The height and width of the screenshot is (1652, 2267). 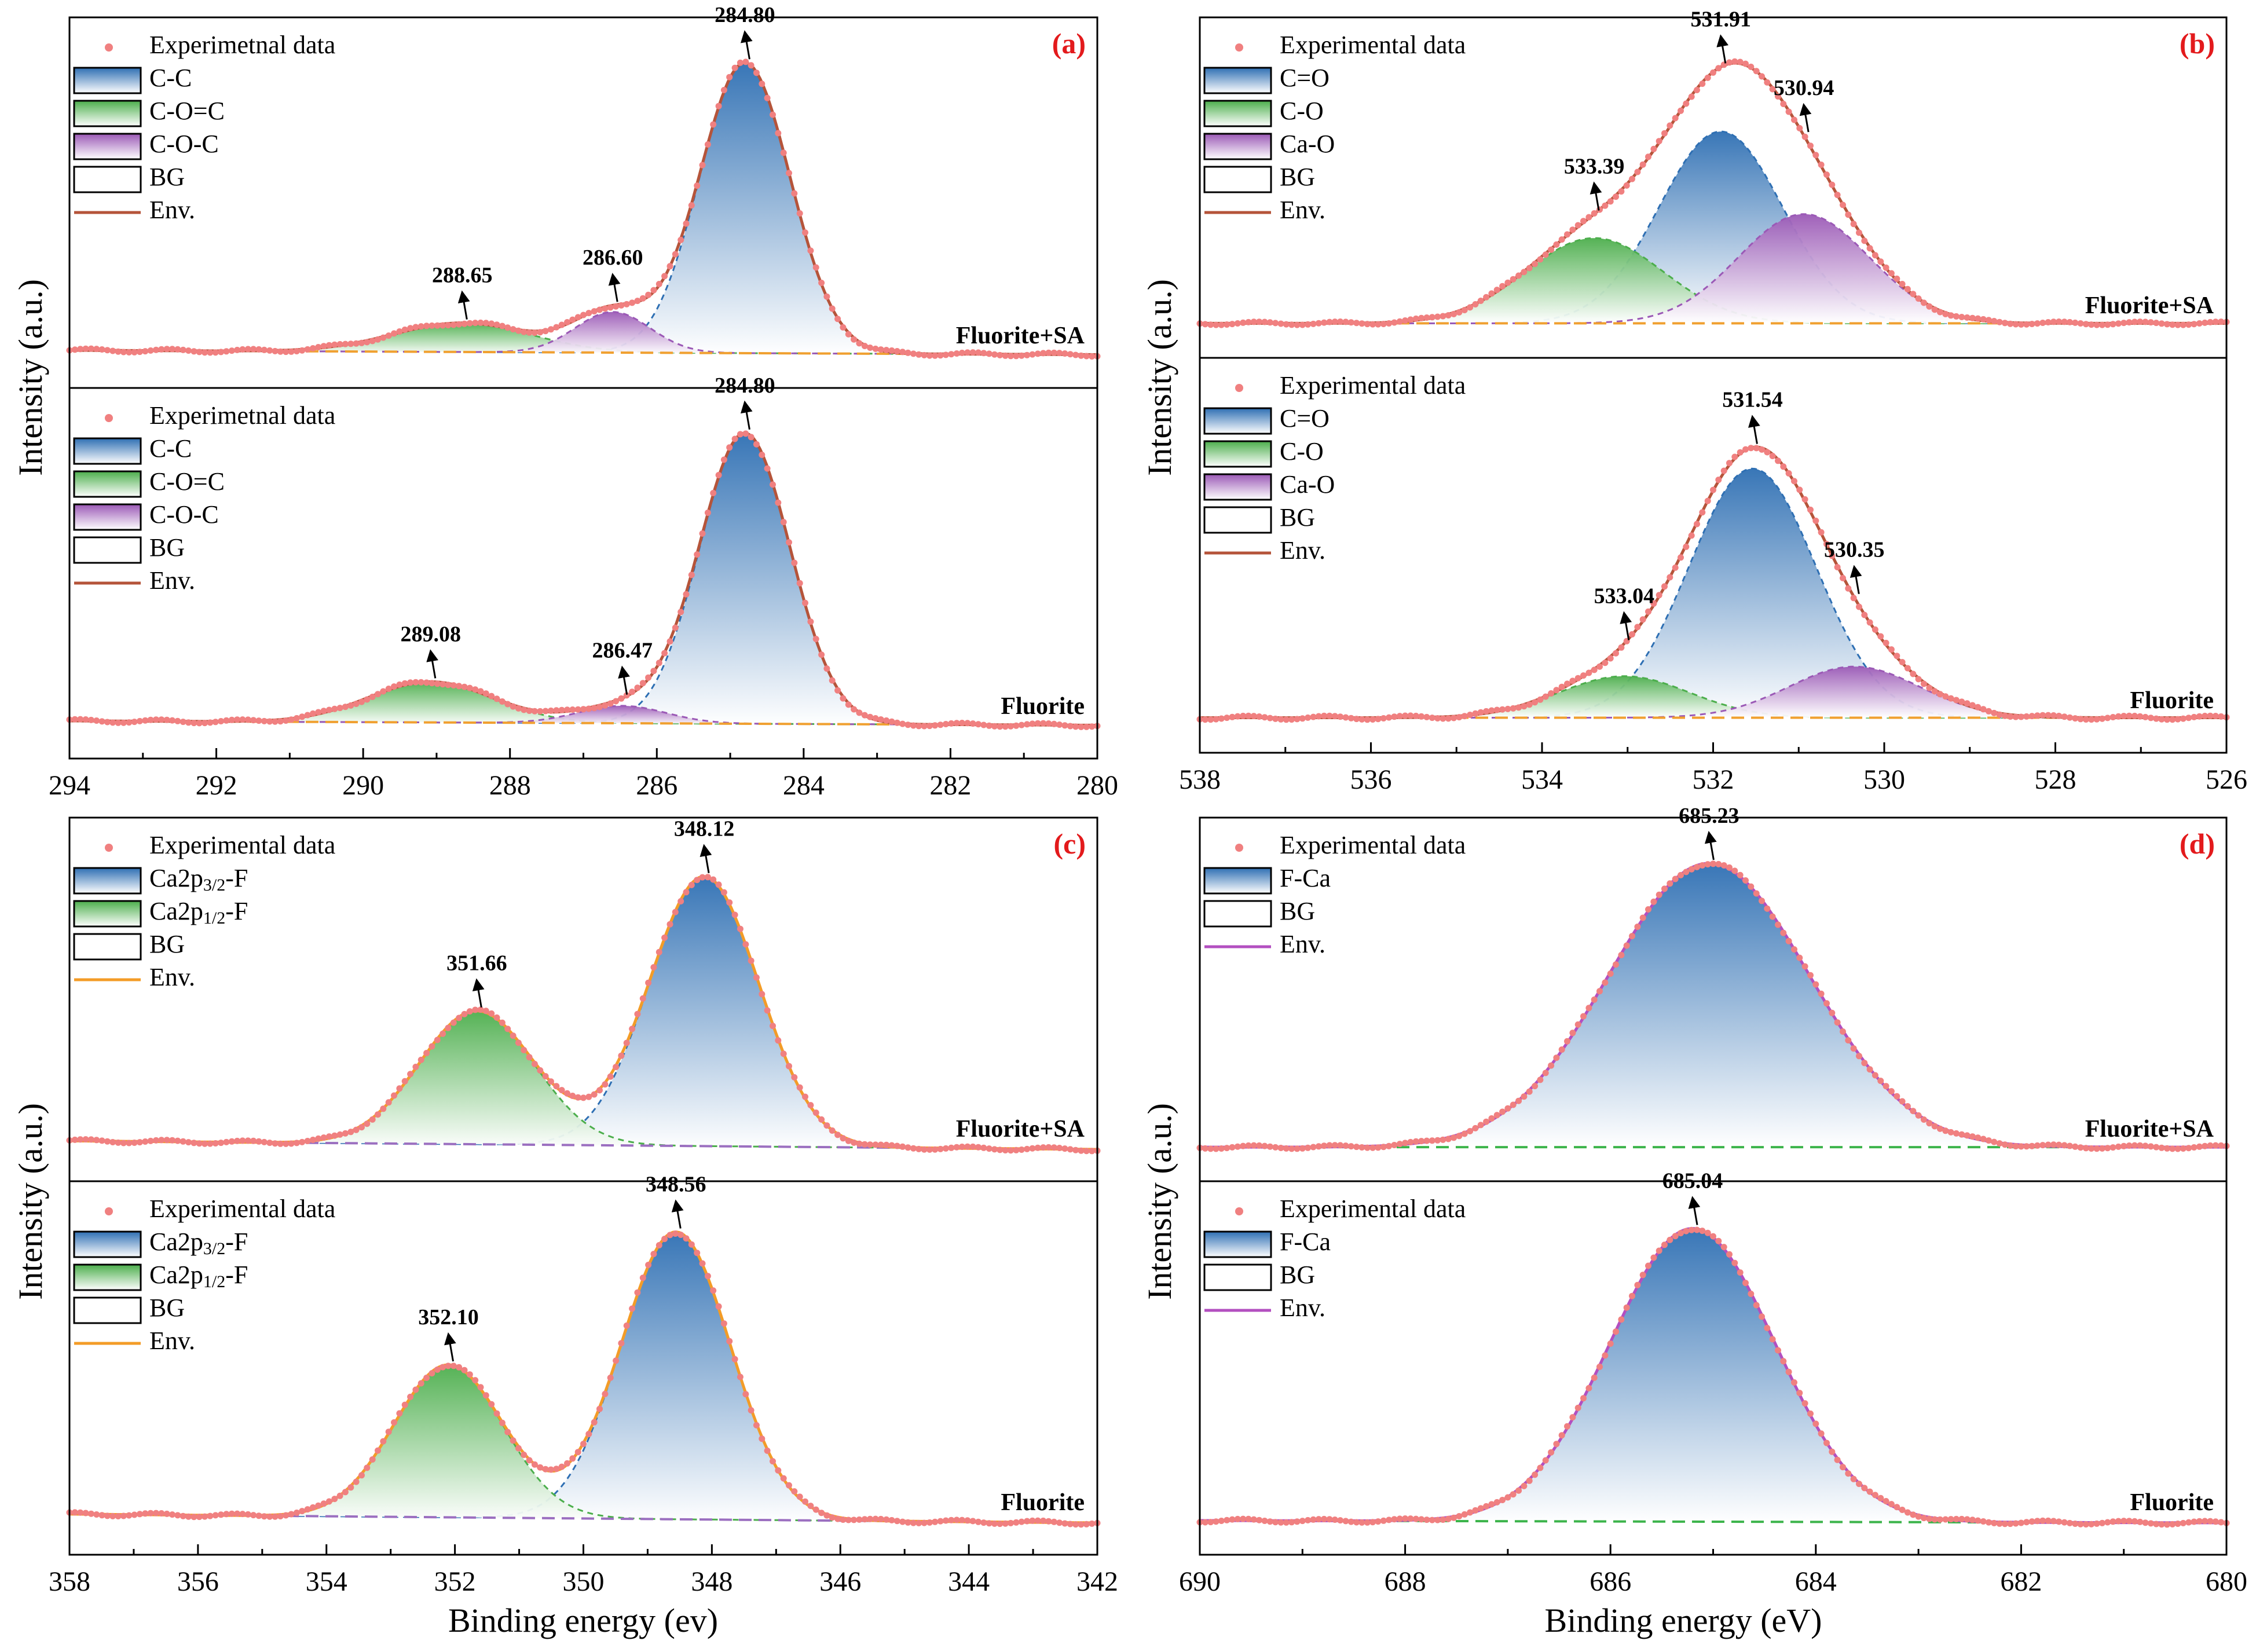 What do you see at coordinates (1713, 593) in the screenshot?
I see `peak-fill-co` at bounding box center [1713, 593].